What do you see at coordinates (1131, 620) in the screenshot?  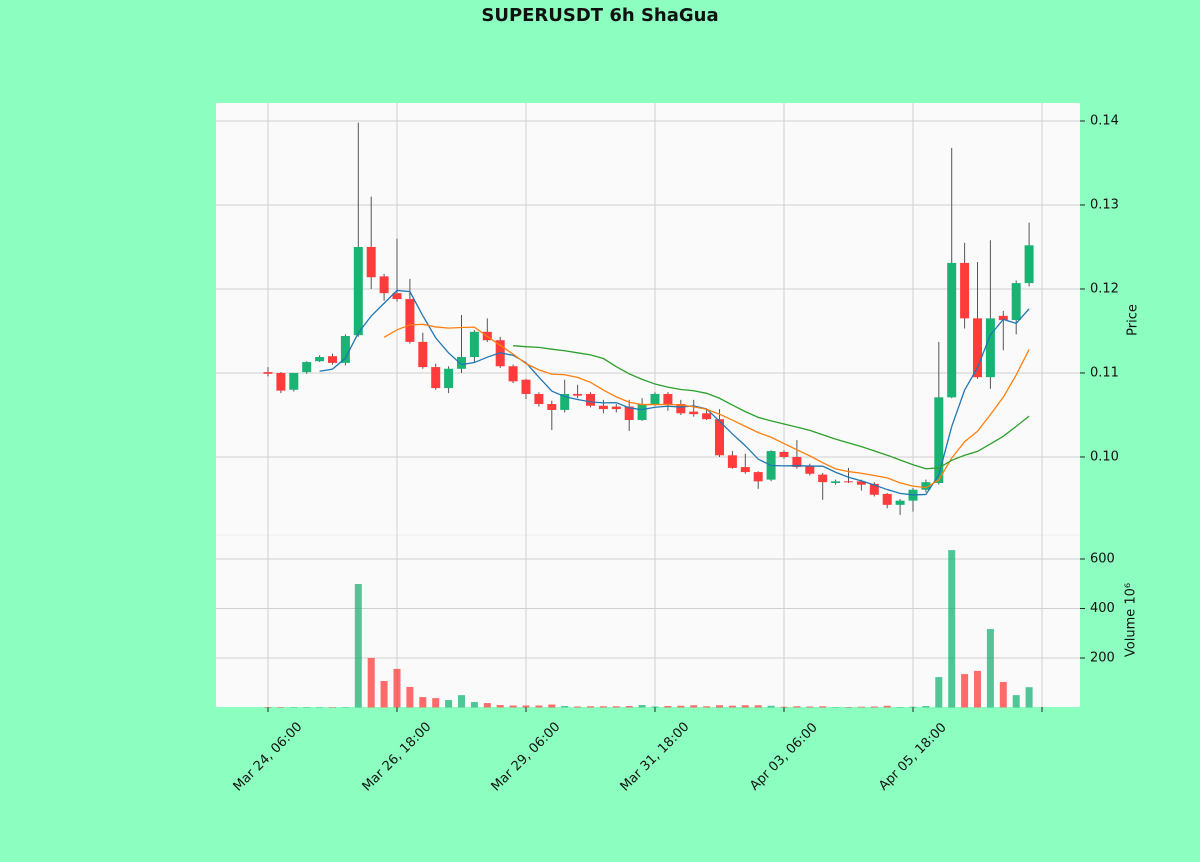 I see `volume-axis-label: Volume 10⁶` at bounding box center [1131, 620].